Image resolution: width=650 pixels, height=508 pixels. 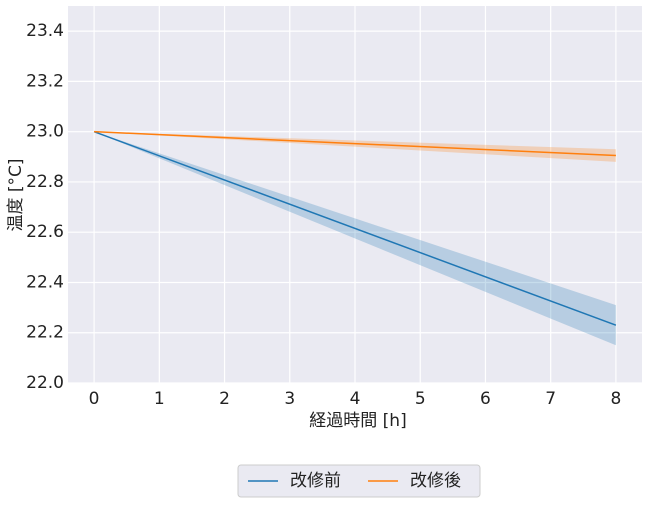 What do you see at coordinates (94, 399) in the screenshot?
I see `x-tick-label: 0` at bounding box center [94, 399].